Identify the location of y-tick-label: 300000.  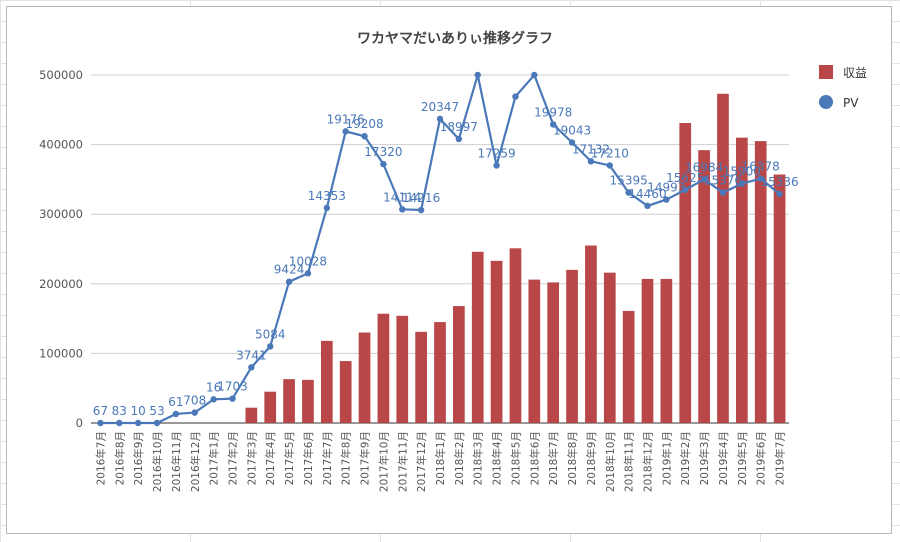
(61, 214).